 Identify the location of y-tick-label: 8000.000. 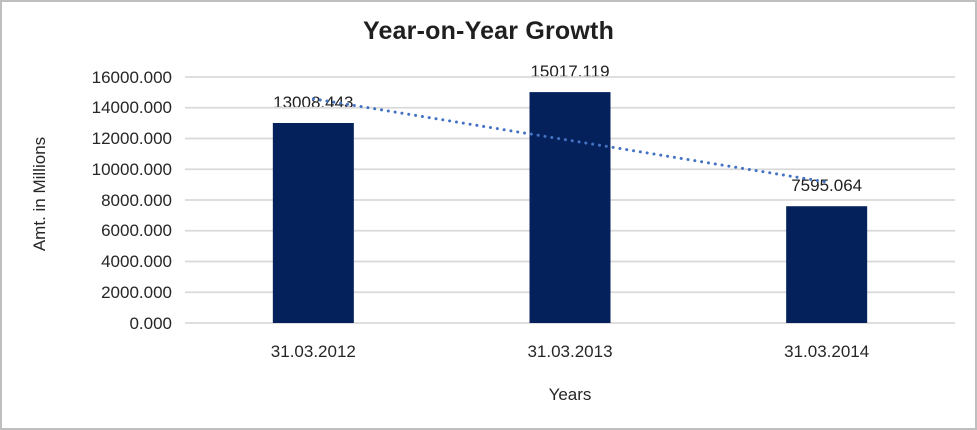
(136, 200).